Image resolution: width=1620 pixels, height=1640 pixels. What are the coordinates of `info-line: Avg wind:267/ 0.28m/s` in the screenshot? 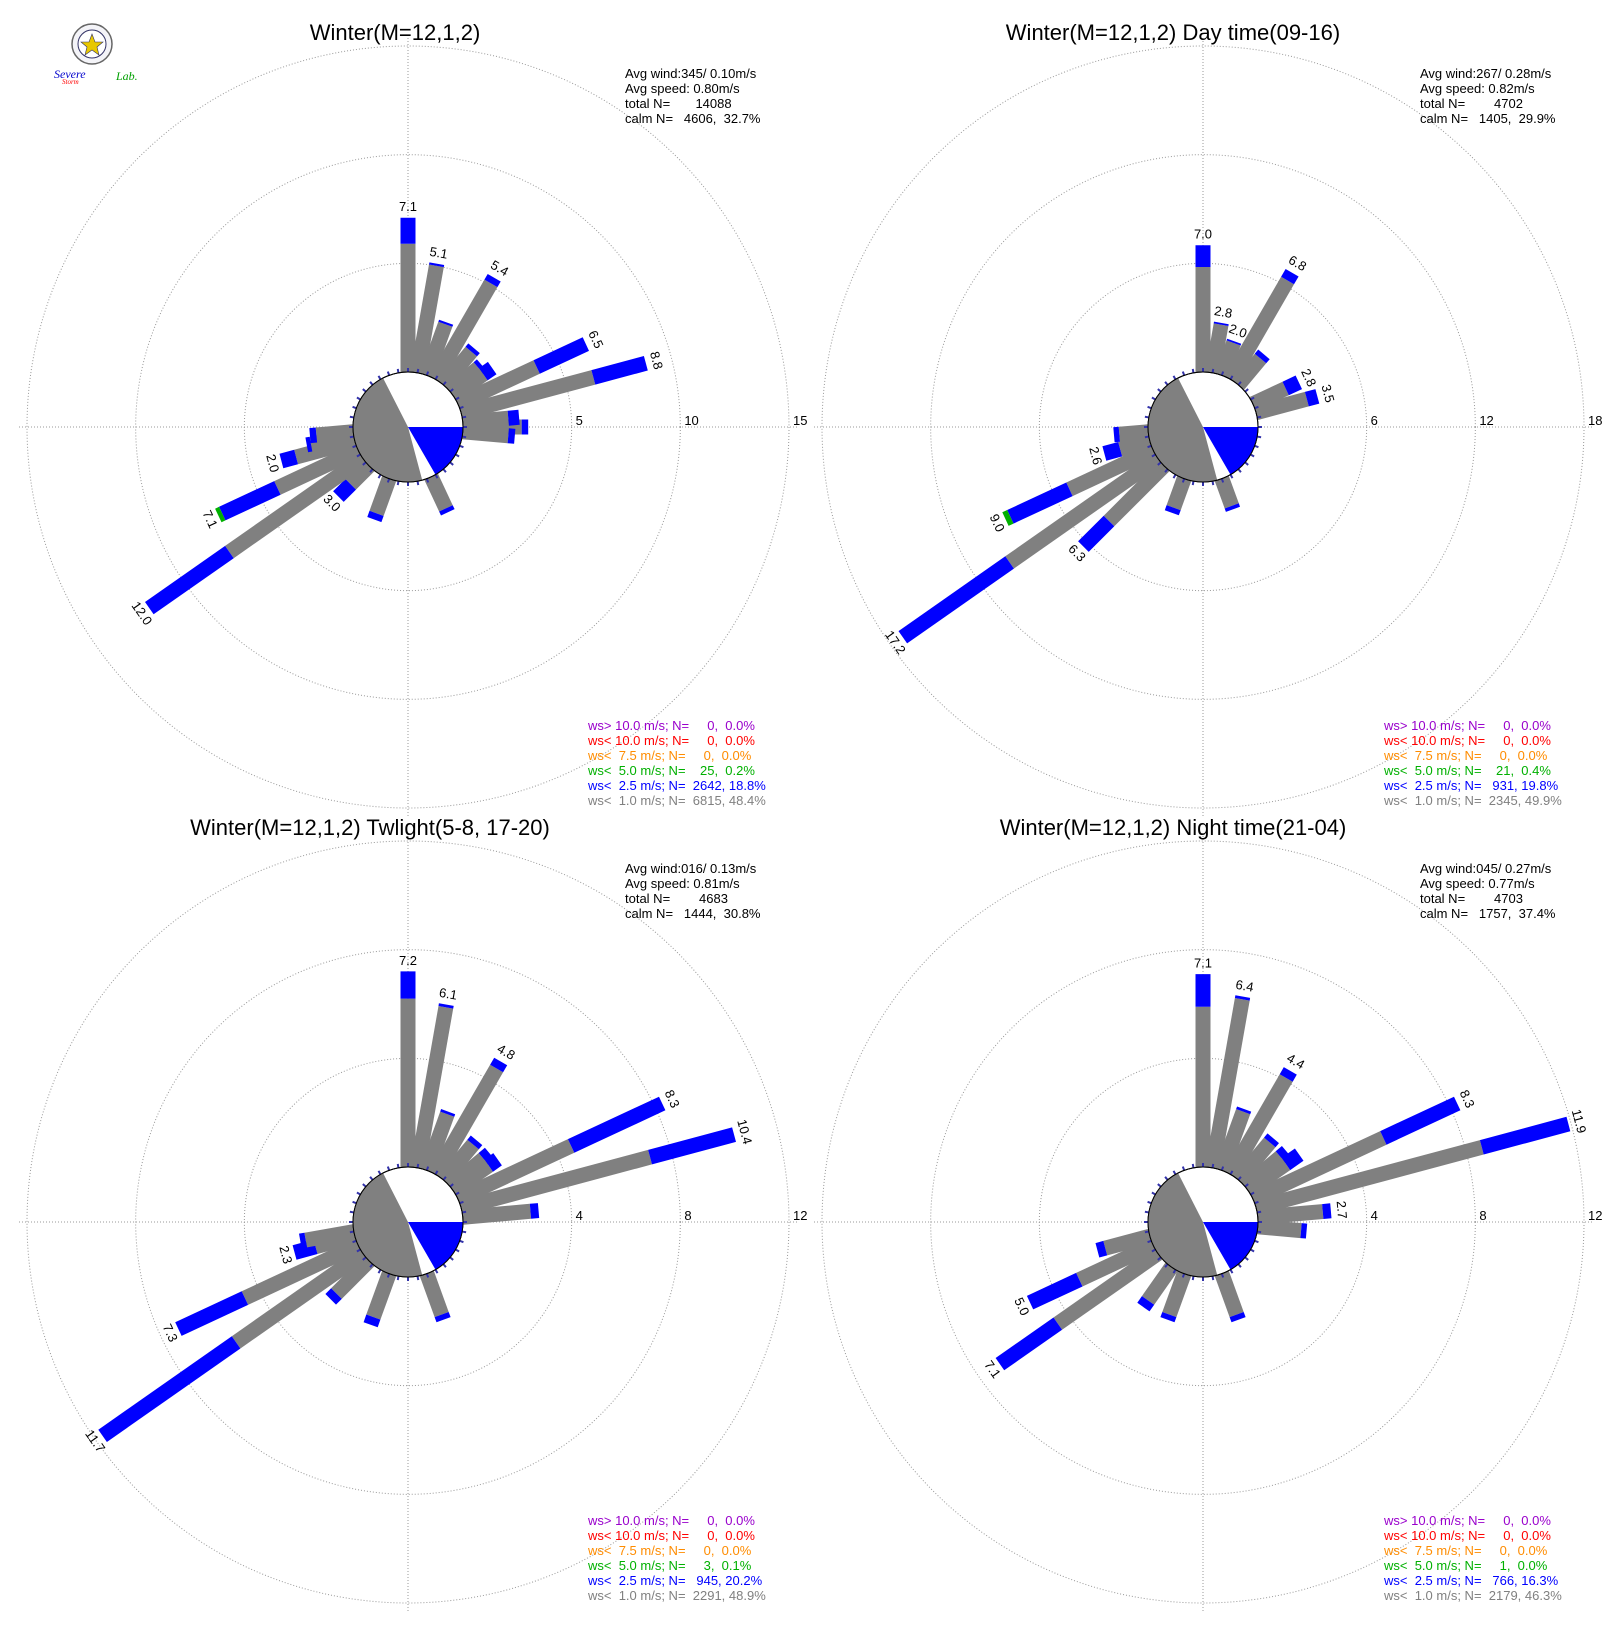 It's located at (1486, 73).